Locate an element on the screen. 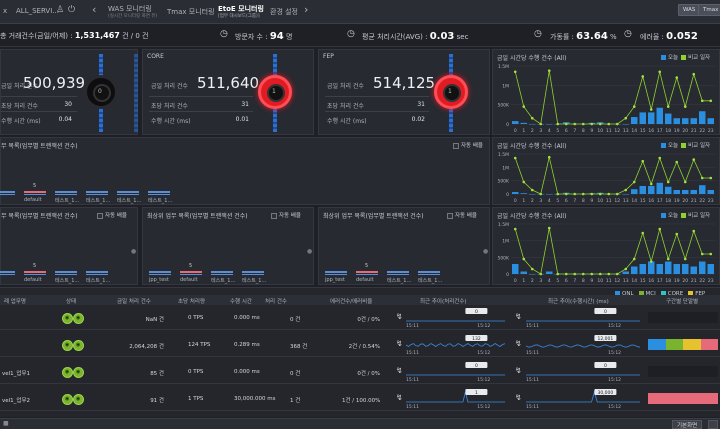 This screenshot has width=720, height=429. col-today: 금일 처리 건수 is located at coordinates (134, 302).